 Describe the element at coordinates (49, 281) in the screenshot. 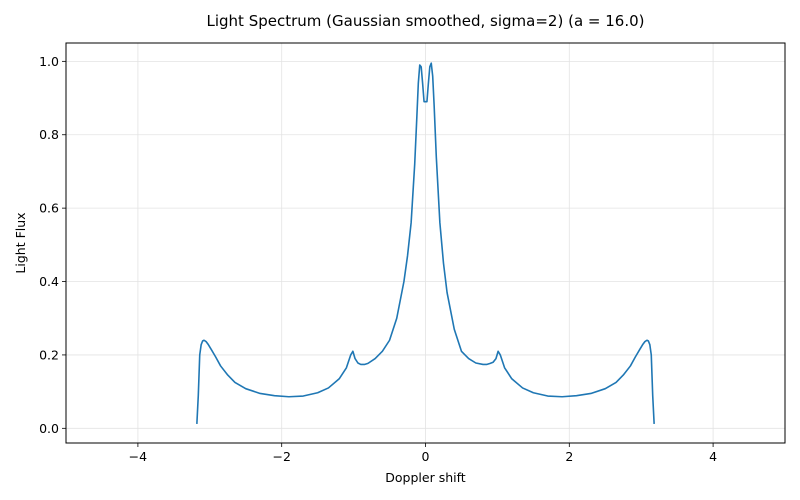

I see `y-tick-label: 0.4` at that location.